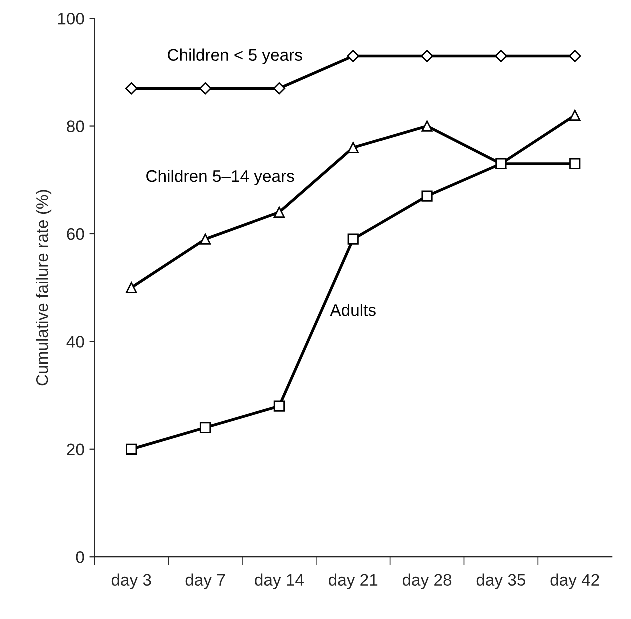 Image resolution: width=631 pixels, height=619 pixels. Describe the element at coordinates (501, 582) in the screenshot. I see `x-tick-label: day 35` at that location.